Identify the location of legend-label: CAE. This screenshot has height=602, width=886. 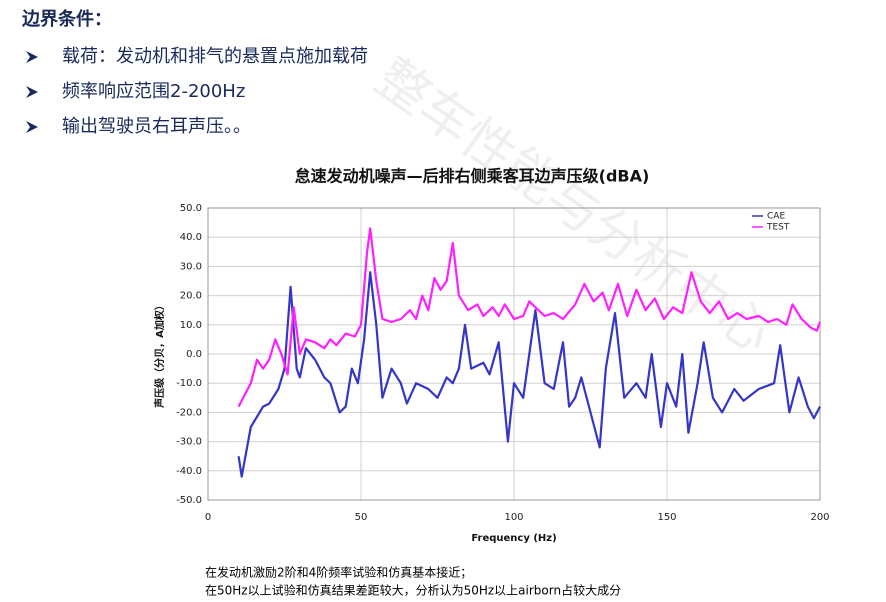
(776, 217).